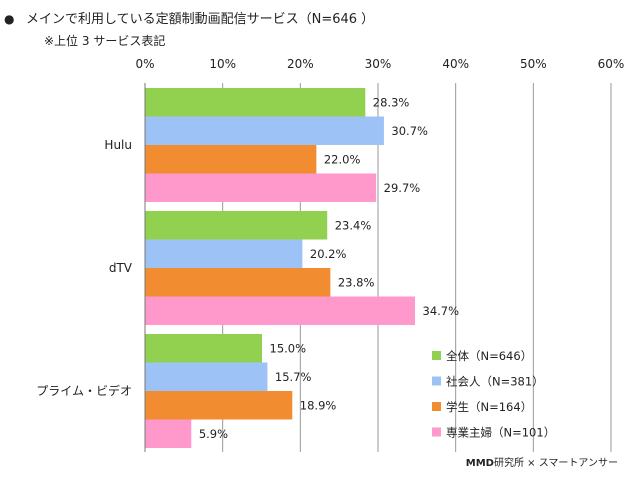  What do you see at coordinates (409, 131) in the screenshot?
I see `data-label: 30.7%` at bounding box center [409, 131].